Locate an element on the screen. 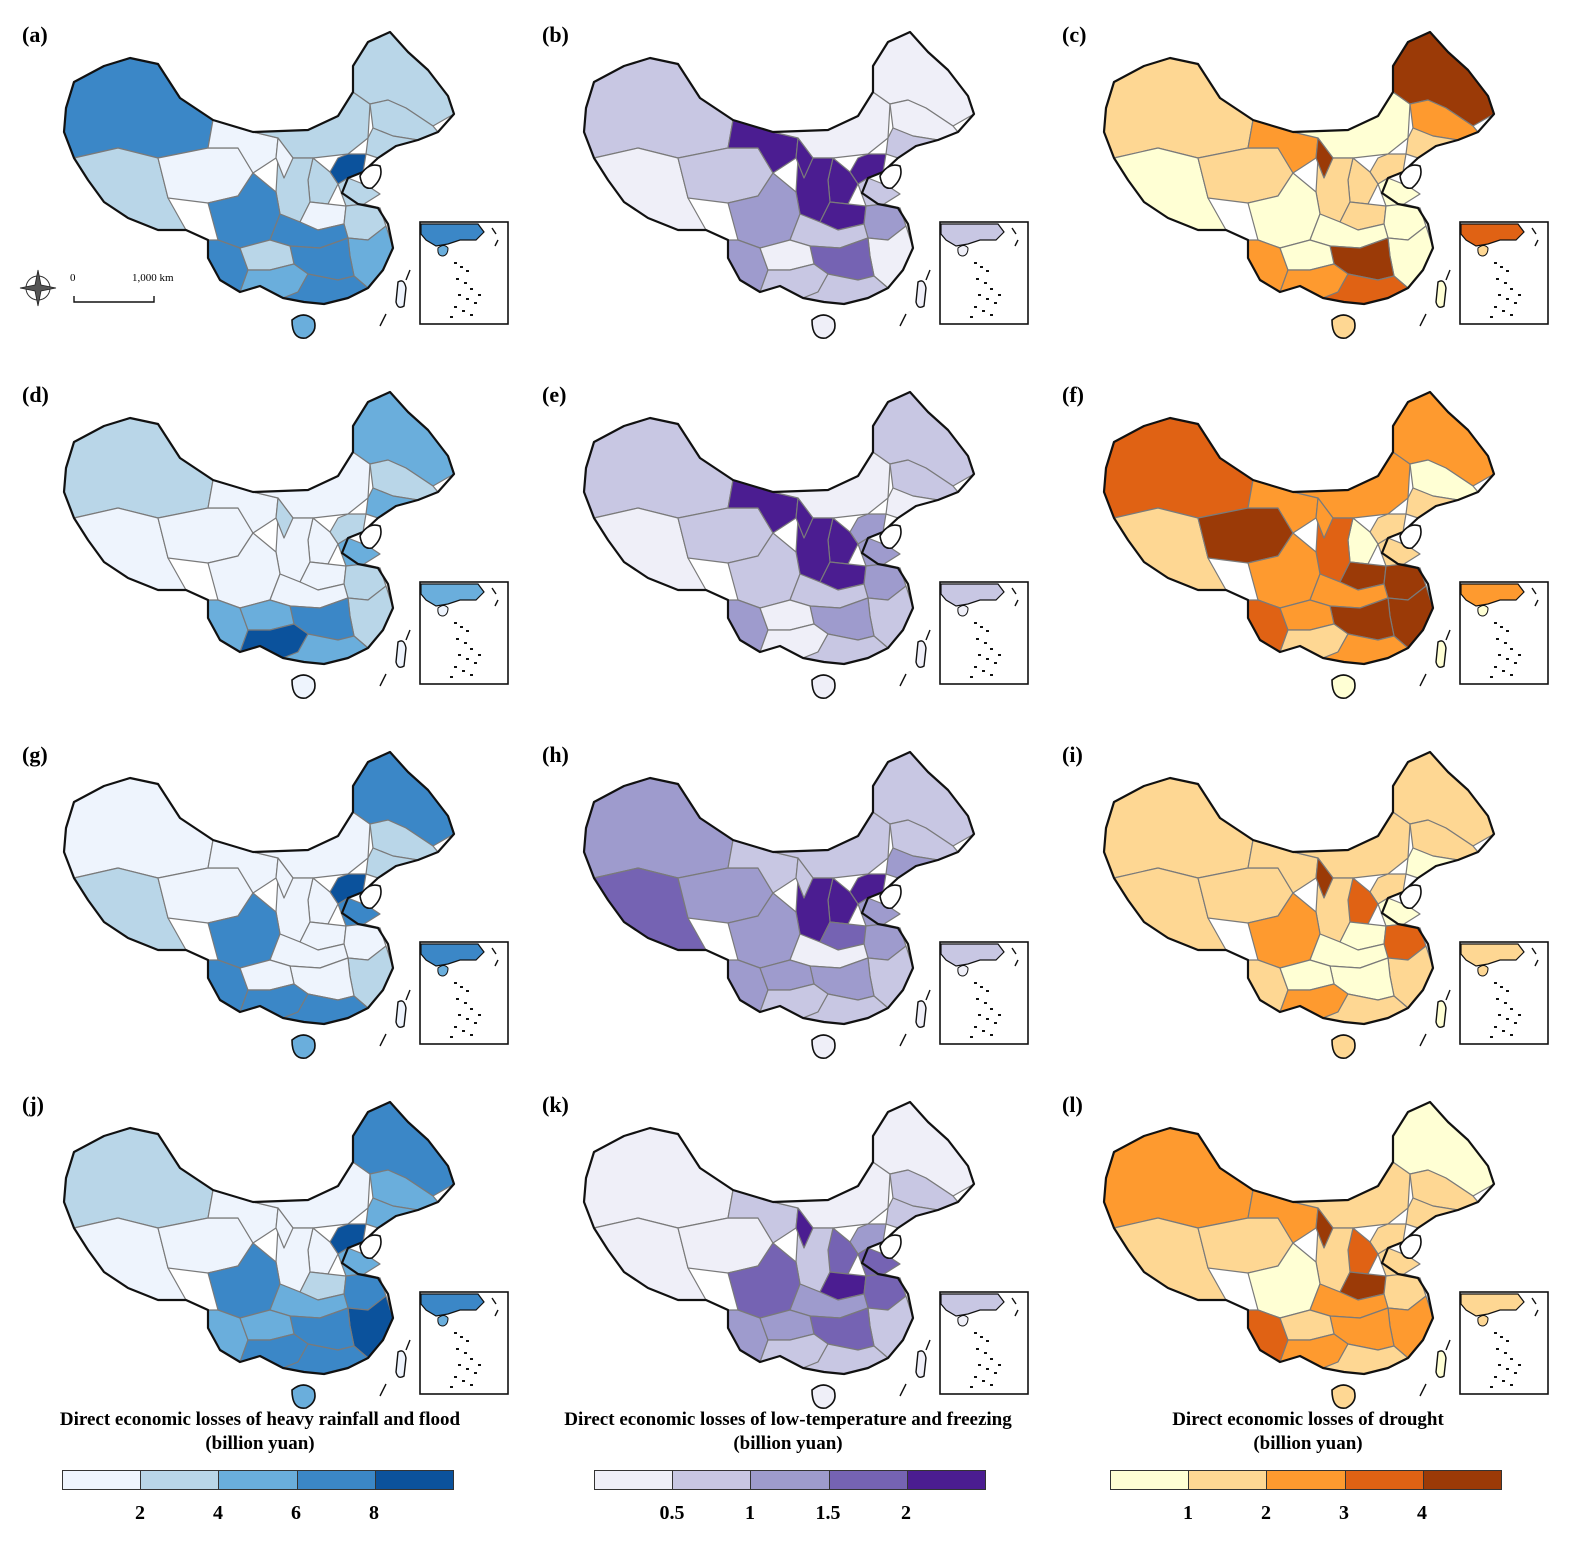 The width and height of the screenshot is (1582, 1552). panel-label: (j) is located at coordinates (33, 1104).